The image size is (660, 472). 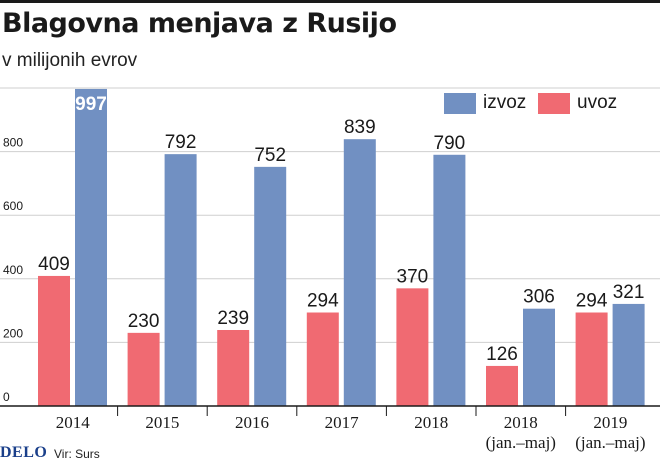 I want to click on legend-item-uvoz: uvoz, so click(x=577, y=103).